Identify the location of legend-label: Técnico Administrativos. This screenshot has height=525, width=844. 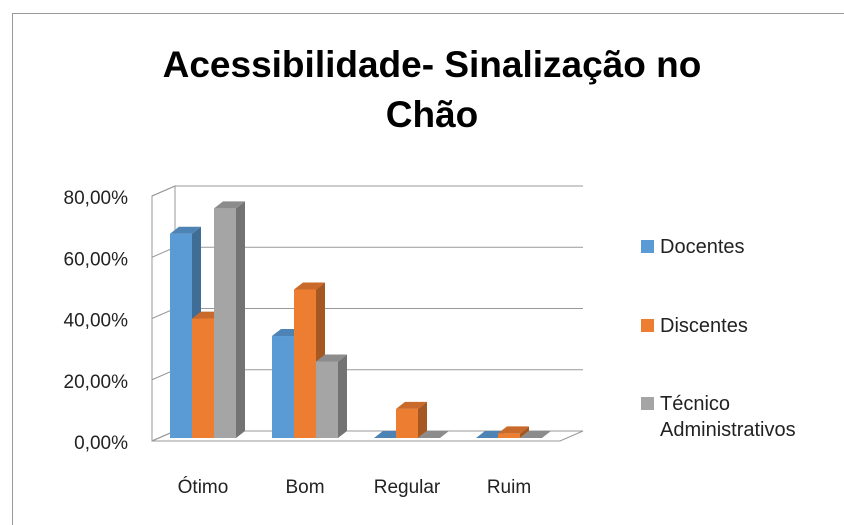
(728, 417).